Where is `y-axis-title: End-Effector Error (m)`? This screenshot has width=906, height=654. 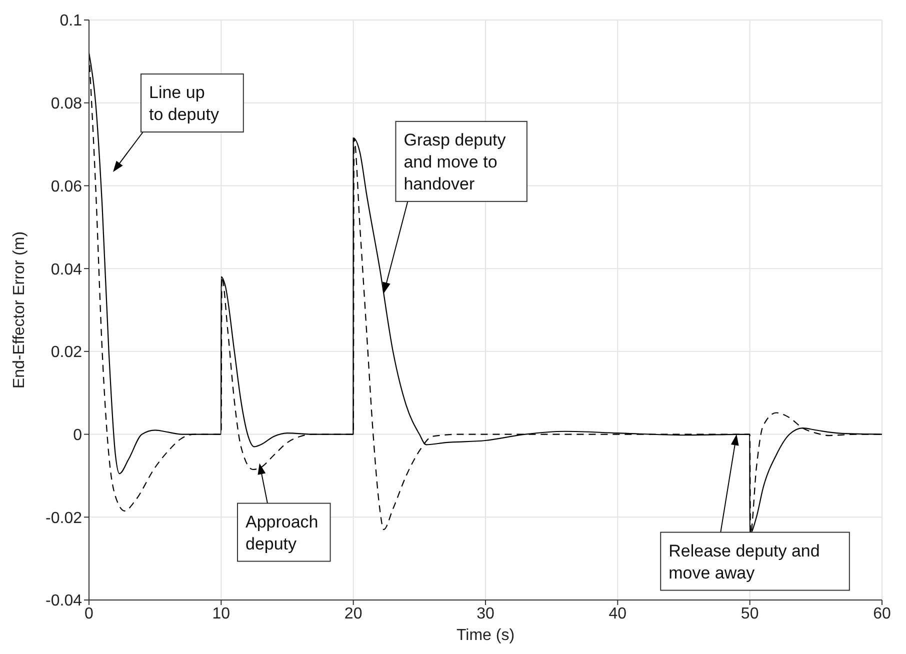 y-axis-title: End-Effector Error (m) is located at coordinates (19, 310).